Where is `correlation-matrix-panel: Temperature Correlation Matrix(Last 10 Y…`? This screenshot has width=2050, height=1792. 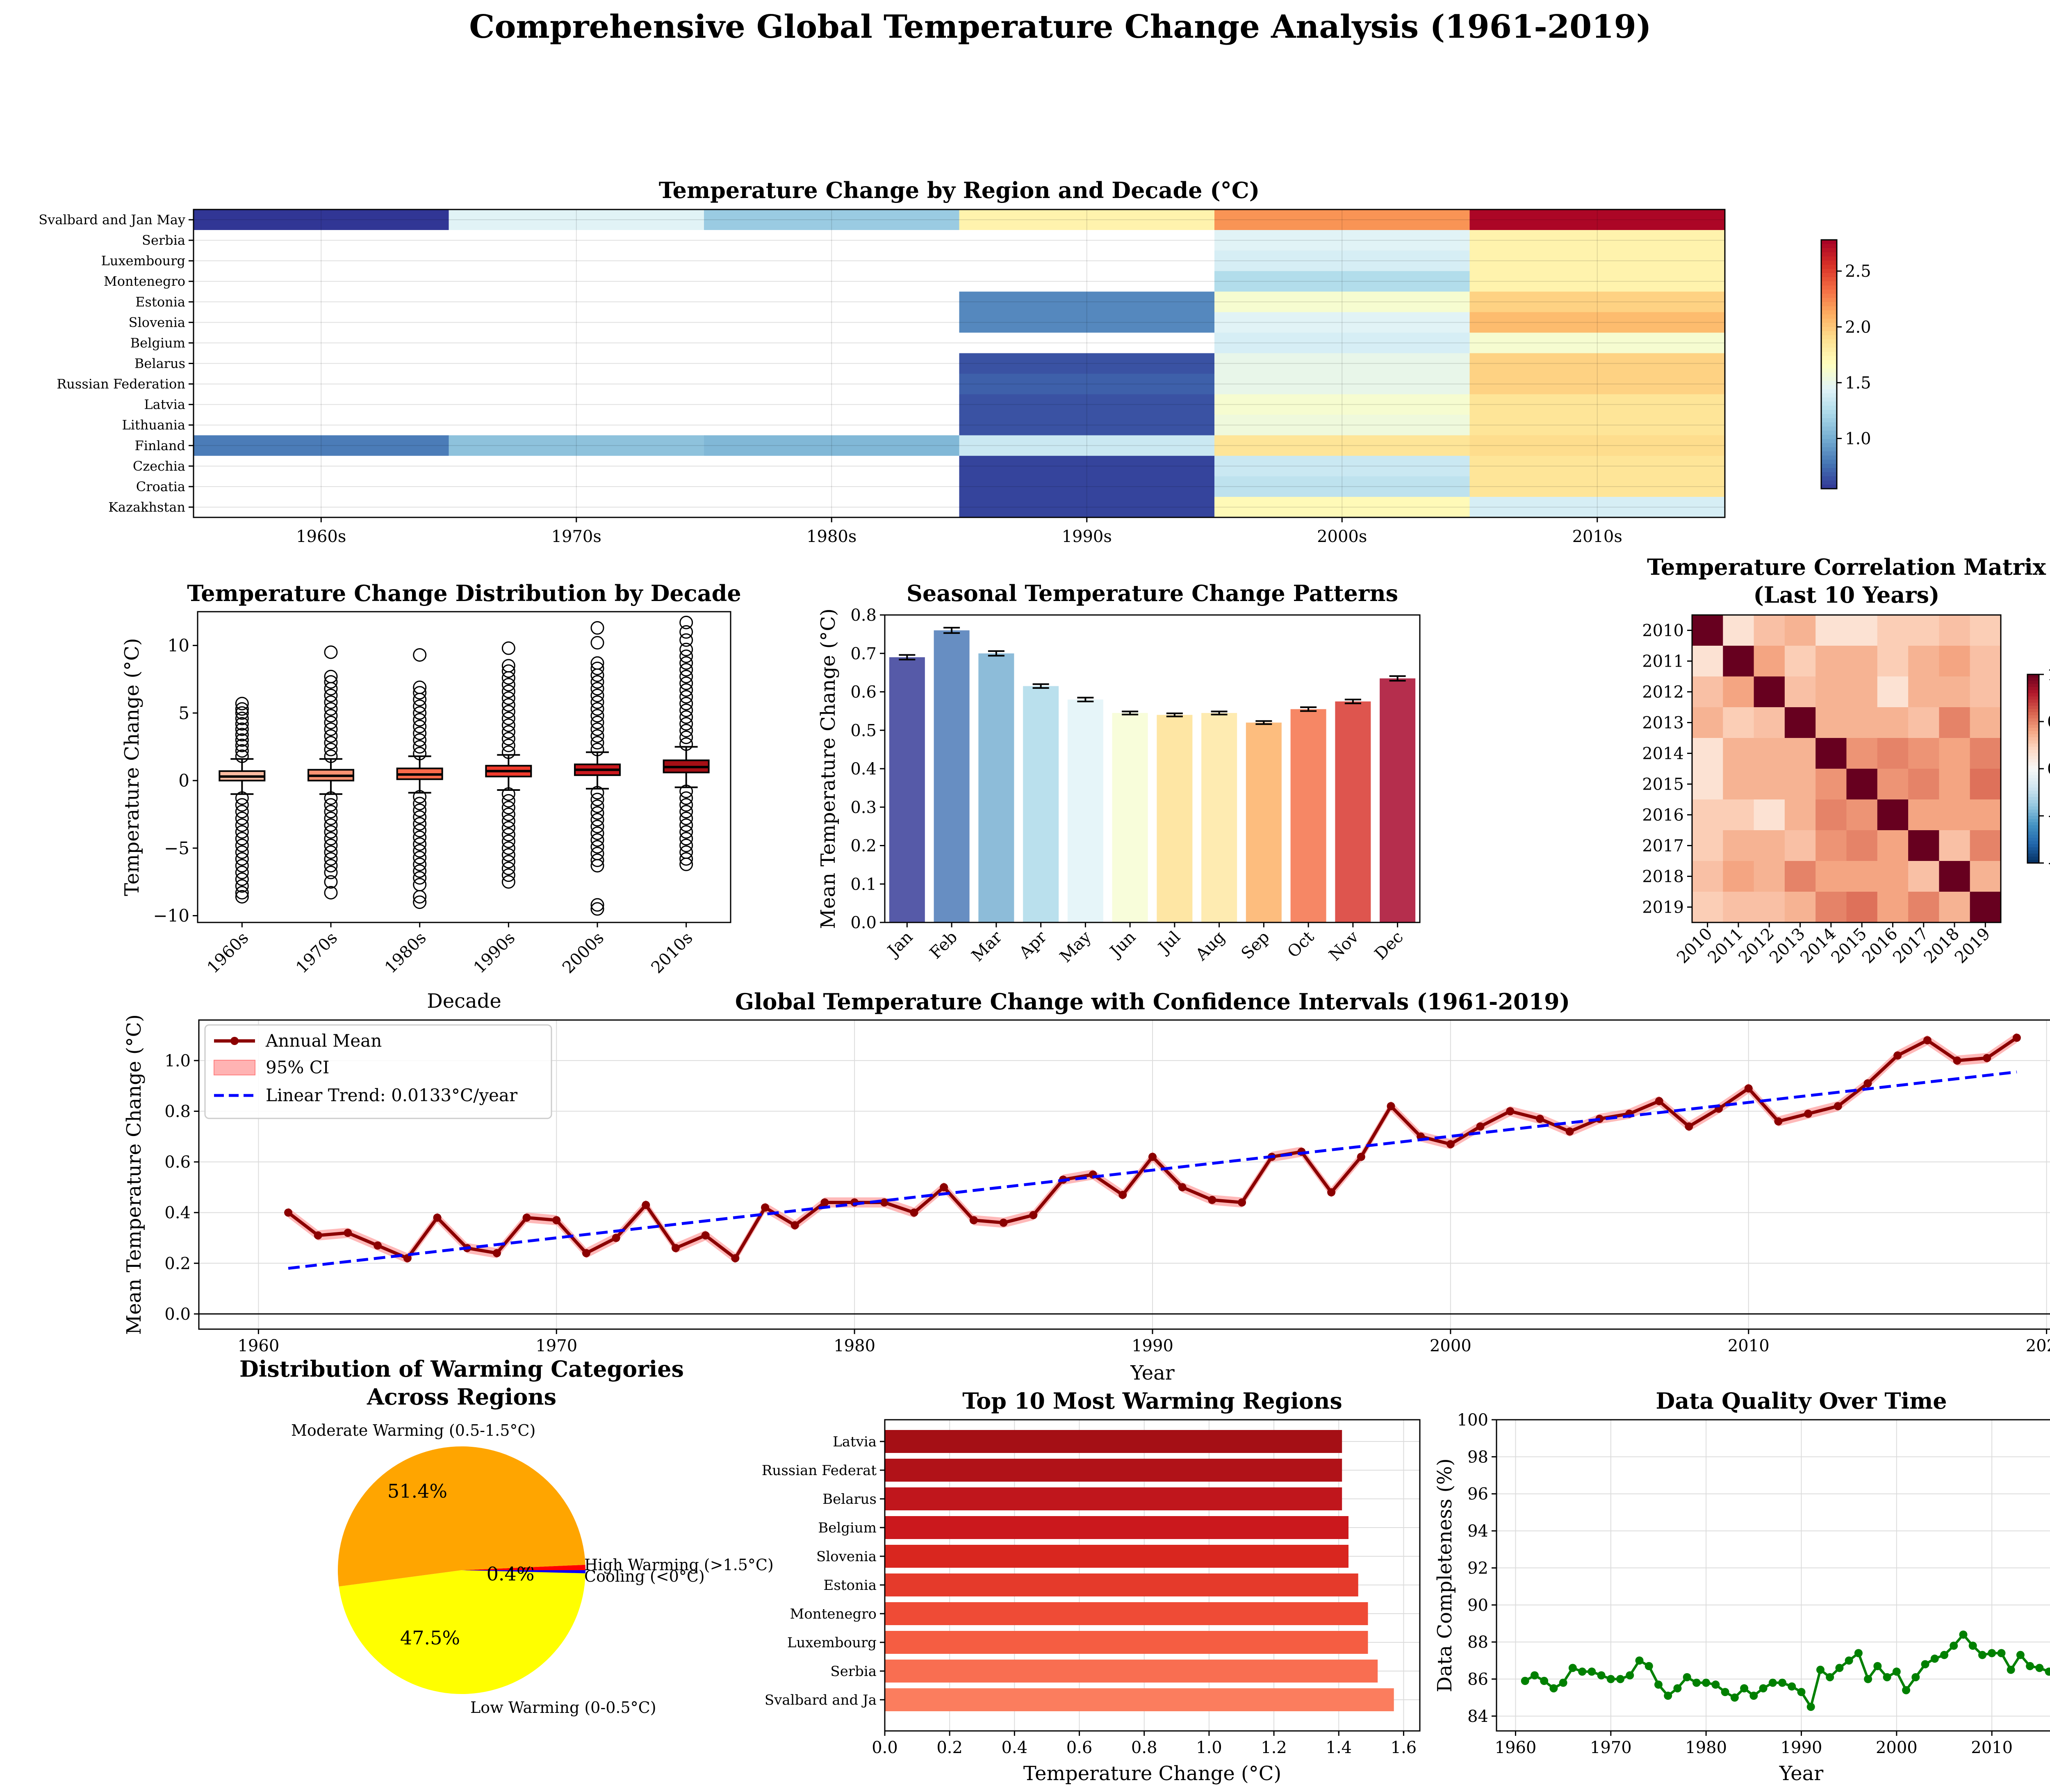
correlation-matrix-panel: Temperature Correlation Matrix(Last 10 Y… is located at coordinates (1846, 760).